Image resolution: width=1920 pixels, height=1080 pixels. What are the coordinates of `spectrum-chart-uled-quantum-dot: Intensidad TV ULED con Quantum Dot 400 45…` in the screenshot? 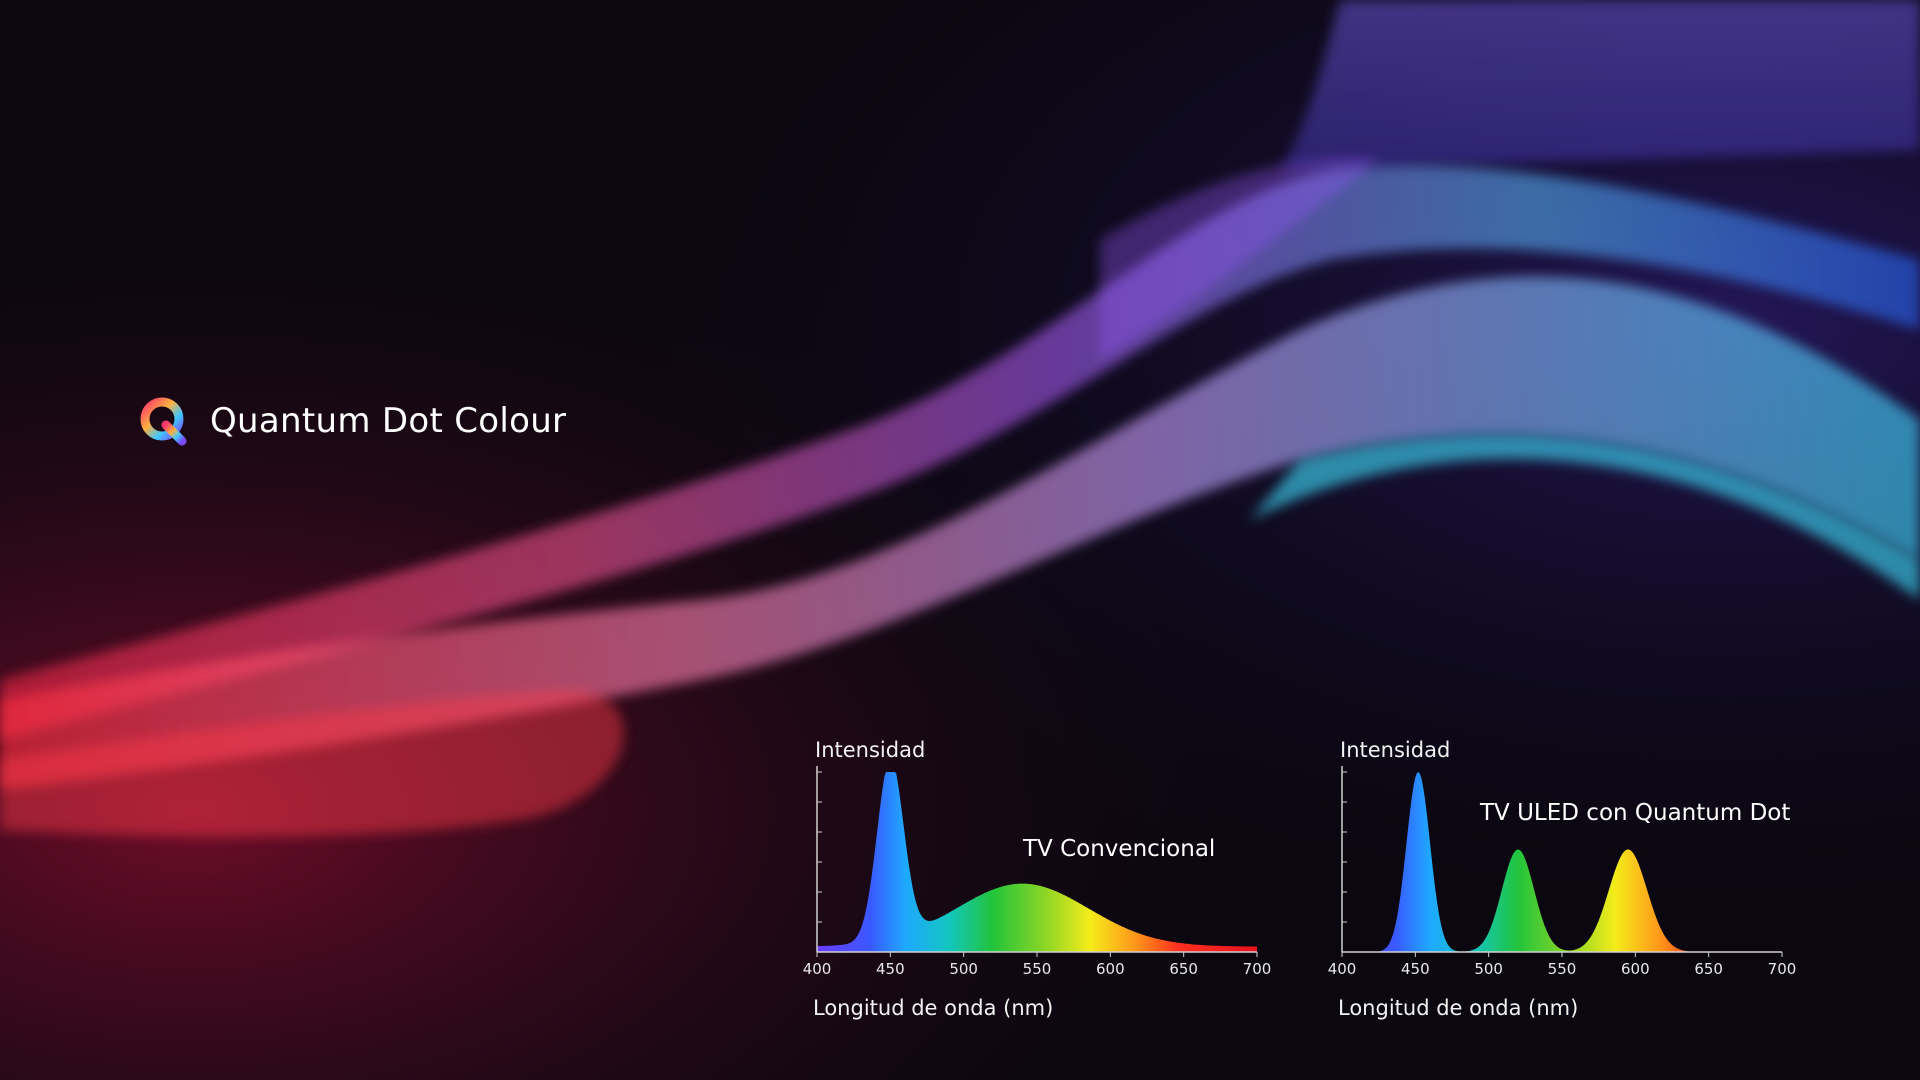 It's located at (1564, 880).